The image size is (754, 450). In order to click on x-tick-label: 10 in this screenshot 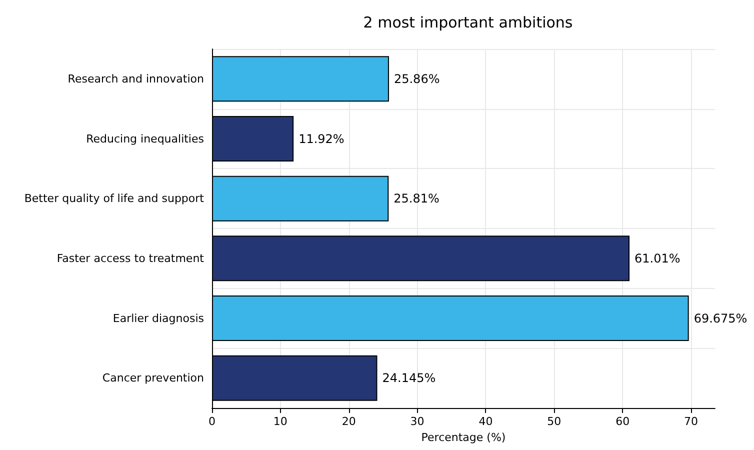, I will do `click(280, 421)`.